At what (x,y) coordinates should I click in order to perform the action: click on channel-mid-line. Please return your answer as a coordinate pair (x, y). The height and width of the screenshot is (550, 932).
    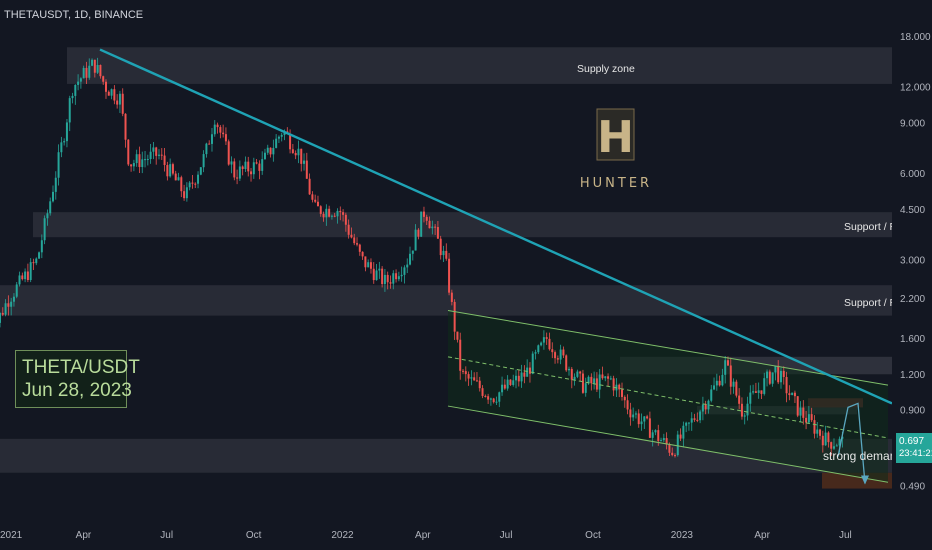
    Looking at the image, I should click on (668, 397).